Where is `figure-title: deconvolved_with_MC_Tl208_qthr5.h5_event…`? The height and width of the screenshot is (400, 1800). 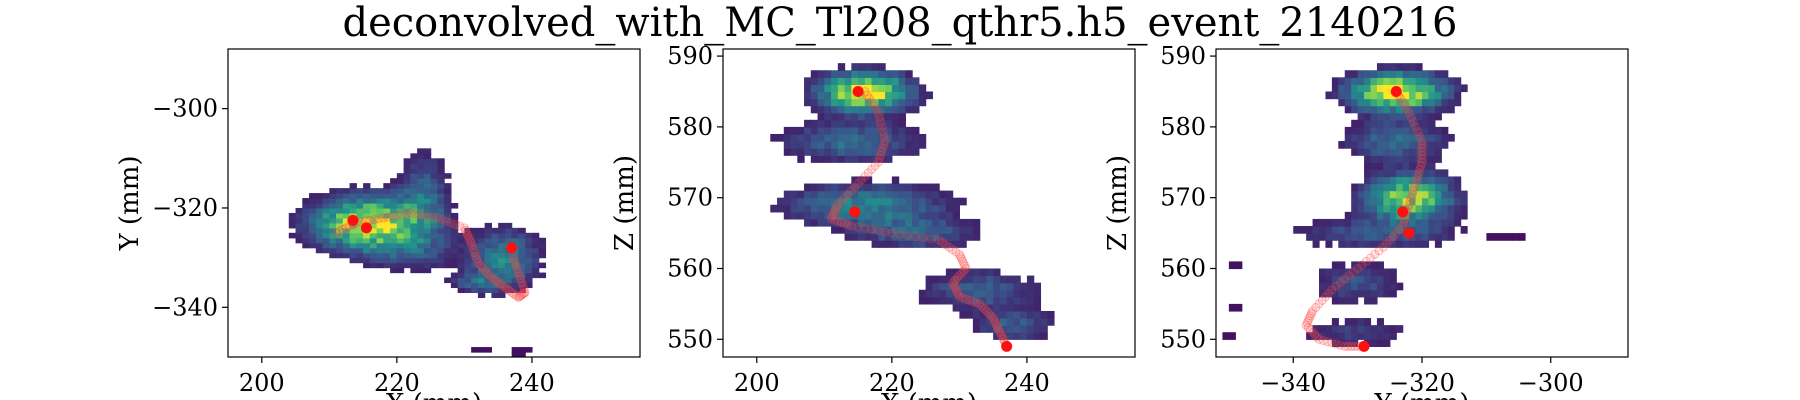 figure-title: deconvolved_with_MC_Tl208_qthr5.h5_event… is located at coordinates (900, 23).